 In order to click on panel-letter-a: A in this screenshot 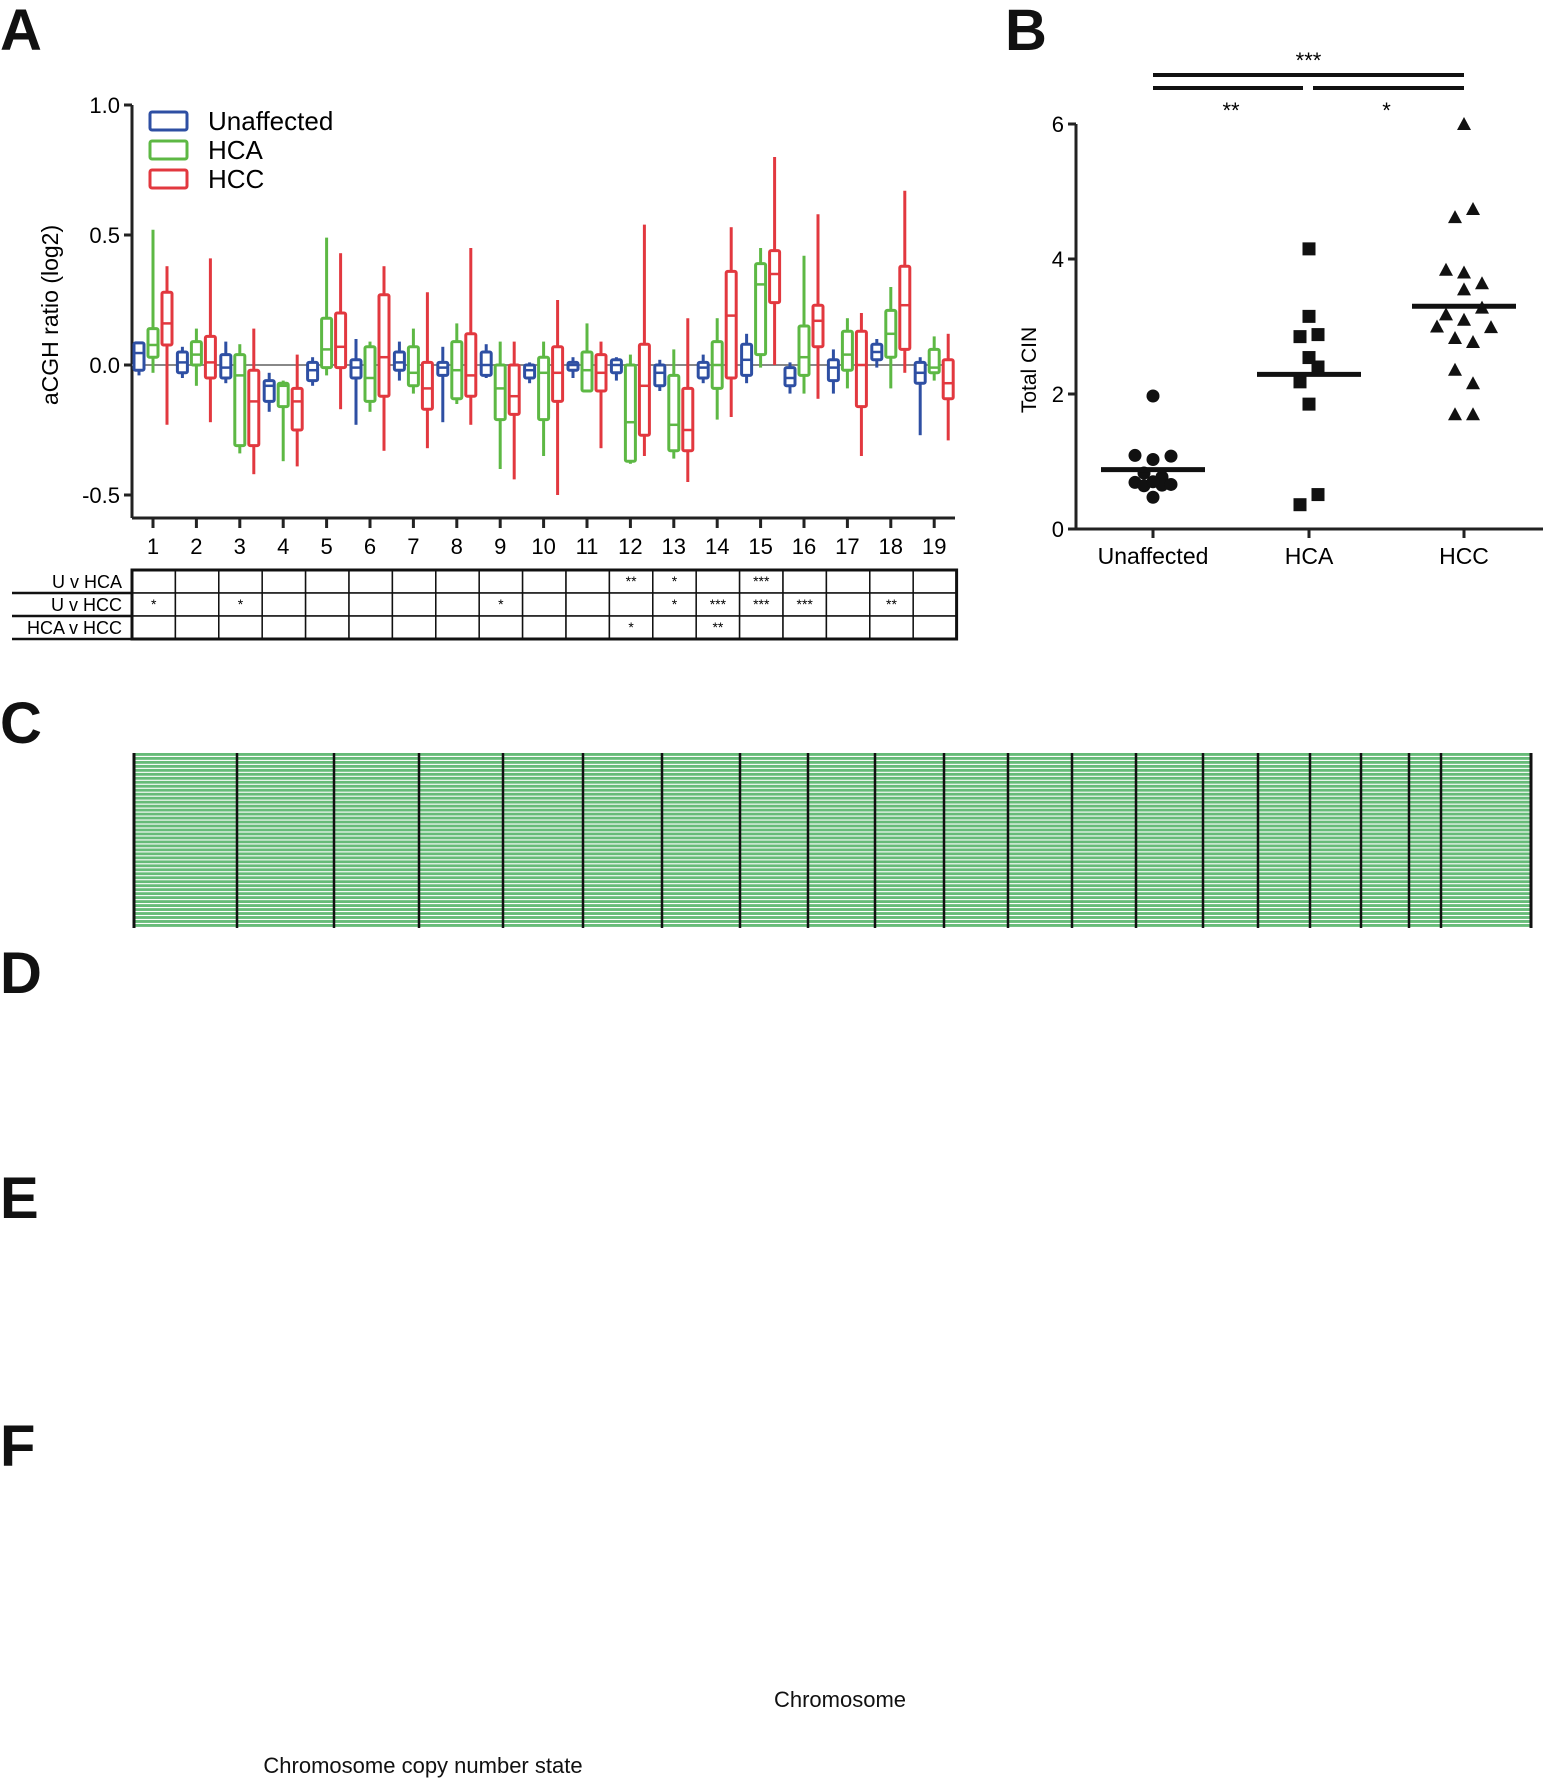, I will do `click(21, 31)`.